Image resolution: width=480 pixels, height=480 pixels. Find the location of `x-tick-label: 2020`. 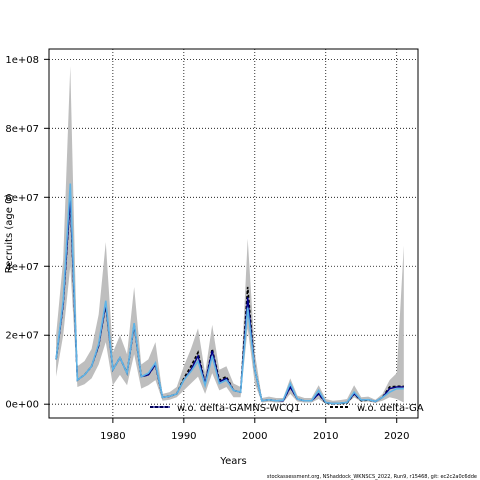

x-tick-label: 2020 is located at coordinates (396, 436).